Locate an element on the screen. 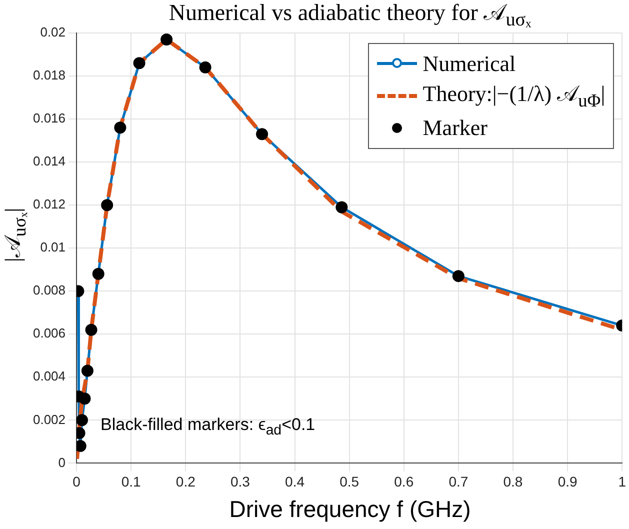 This screenshot has height=529, width=629. x-tick-label: 0 is located at coordinates (76, 481).